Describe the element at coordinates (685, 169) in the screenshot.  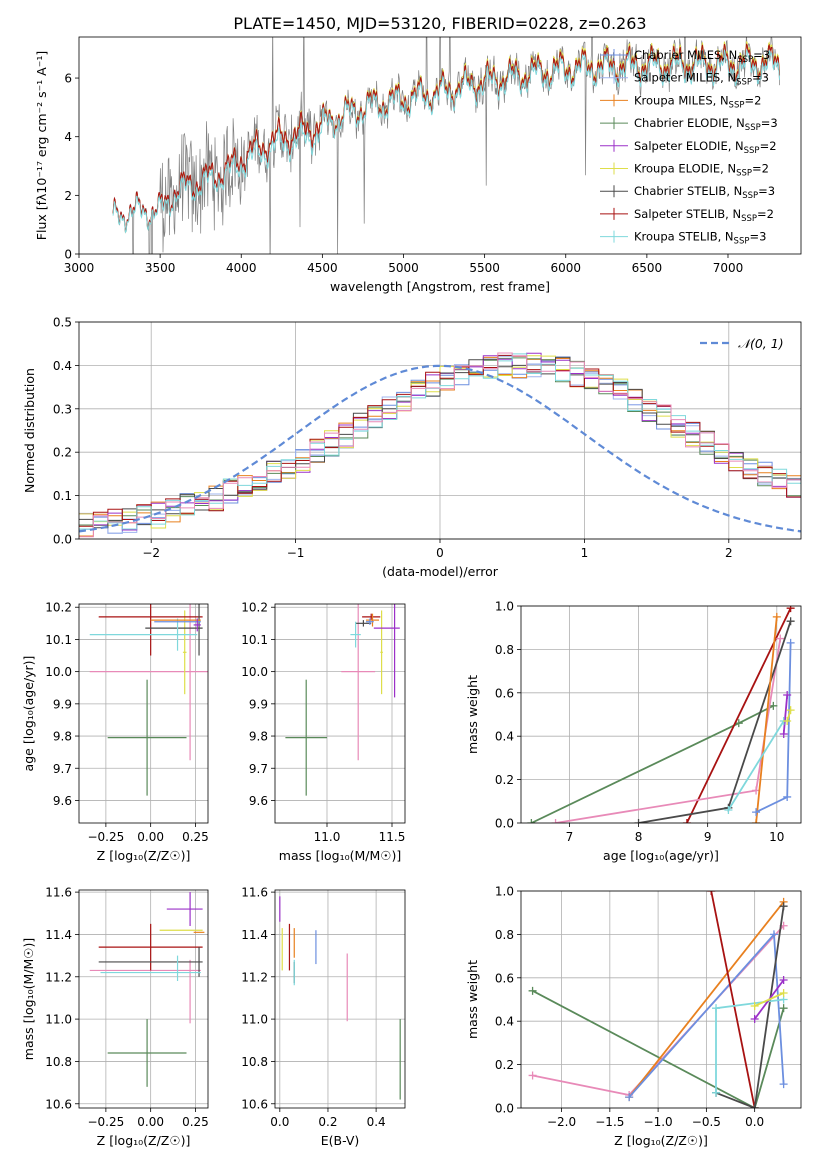
I see `legend-label: Kroupa ELODIE, N` at that location.